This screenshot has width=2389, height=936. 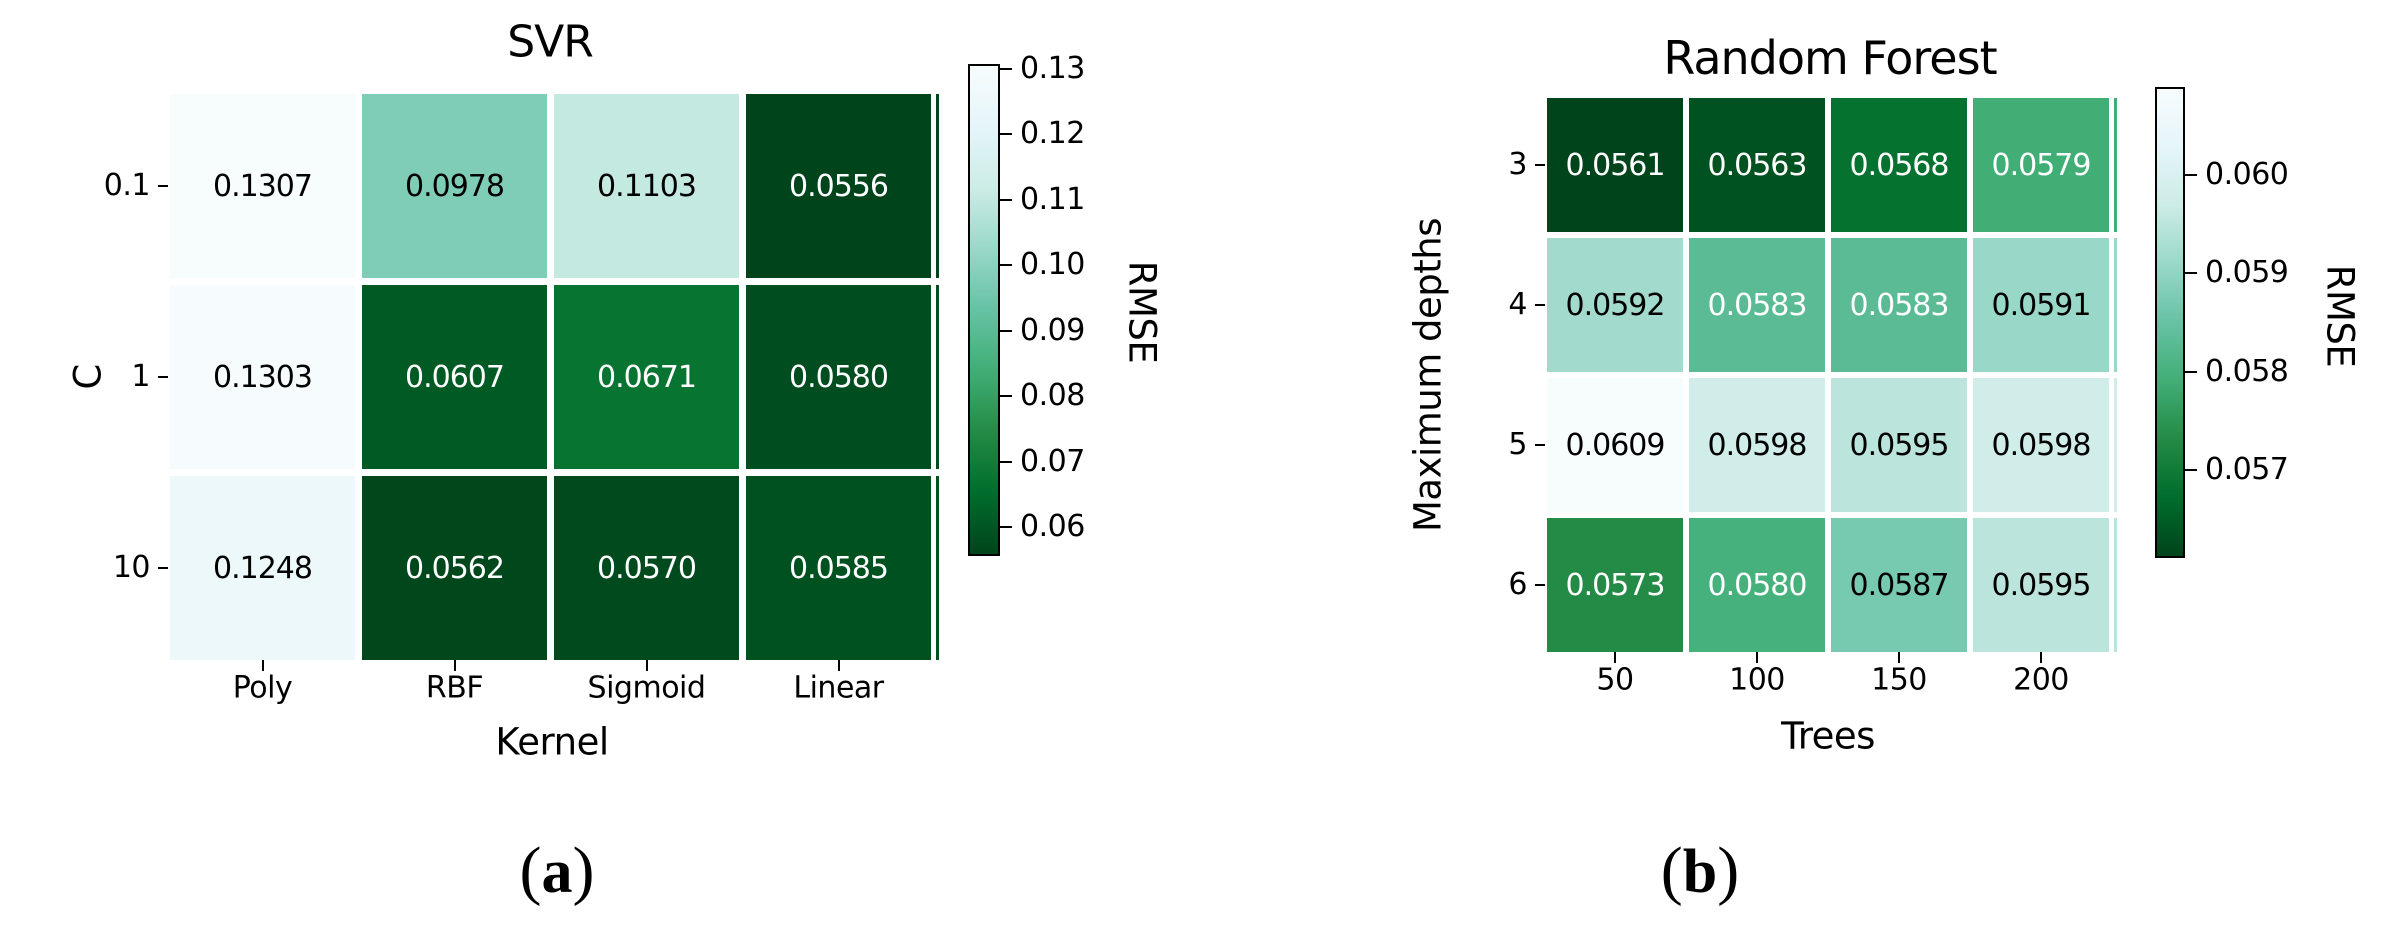 I want to click on heatmap-cell: 0.0579, so click(x=2041, y=165).